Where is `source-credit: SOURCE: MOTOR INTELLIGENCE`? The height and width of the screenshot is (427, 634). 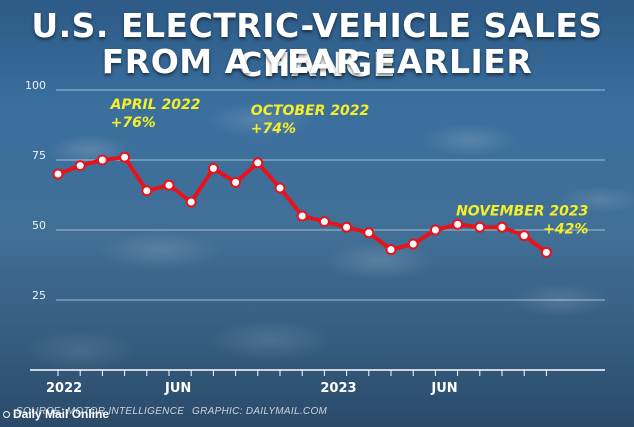 source-credit: SOURCE: MOTOR INTELLIGENCE is located at coordinates (100, 411).